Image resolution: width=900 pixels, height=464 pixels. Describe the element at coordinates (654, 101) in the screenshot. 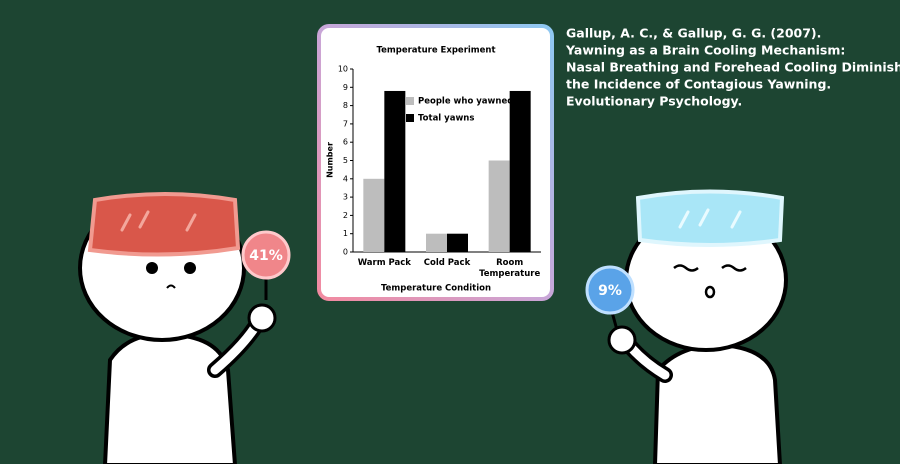

I see `citation-line: Evolutionary Psychology.` at that location.